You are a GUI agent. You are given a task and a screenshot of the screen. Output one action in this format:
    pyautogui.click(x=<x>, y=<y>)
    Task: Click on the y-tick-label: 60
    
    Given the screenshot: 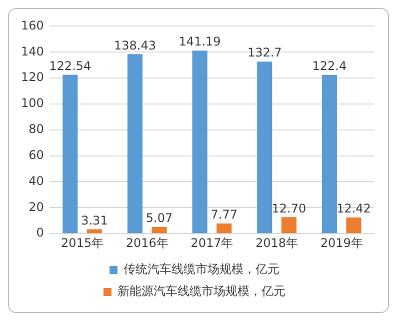 What is the action you would take?
    pyautogui.click(x=36, y=155)
    